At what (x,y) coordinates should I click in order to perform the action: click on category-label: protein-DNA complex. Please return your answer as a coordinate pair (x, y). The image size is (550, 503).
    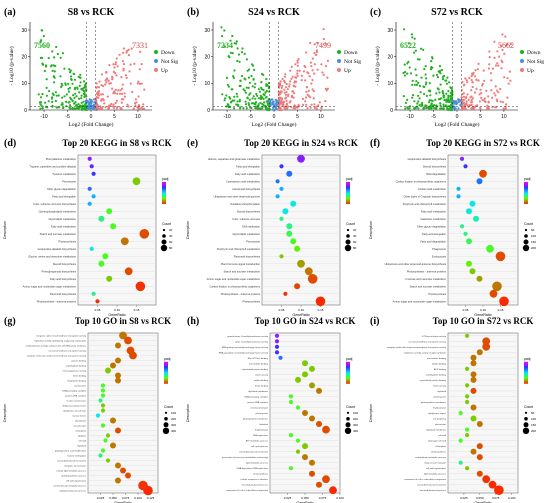
    Looking at the image, I should click on (258, 402).